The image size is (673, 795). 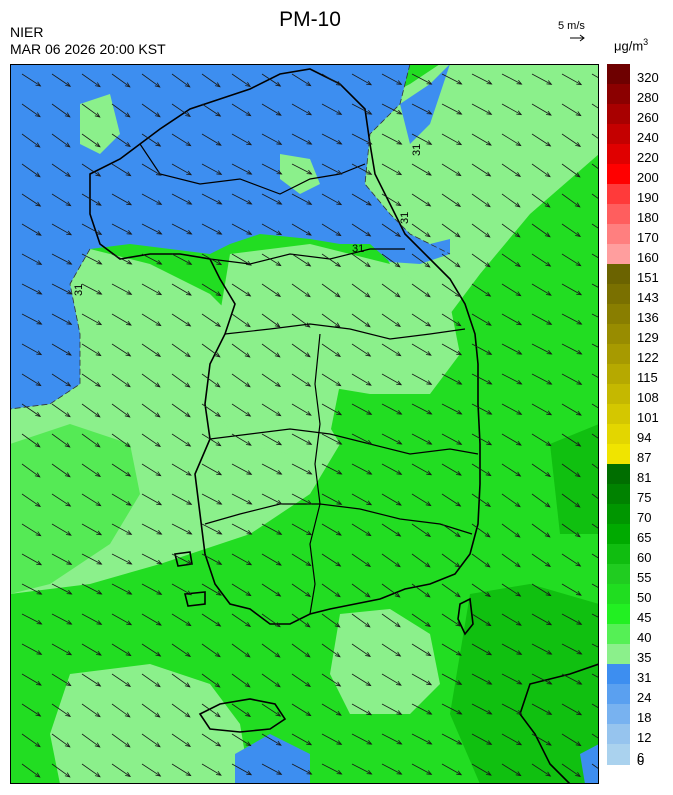 I want to click on color-scale-label: 280, so click(x=648, y=97).